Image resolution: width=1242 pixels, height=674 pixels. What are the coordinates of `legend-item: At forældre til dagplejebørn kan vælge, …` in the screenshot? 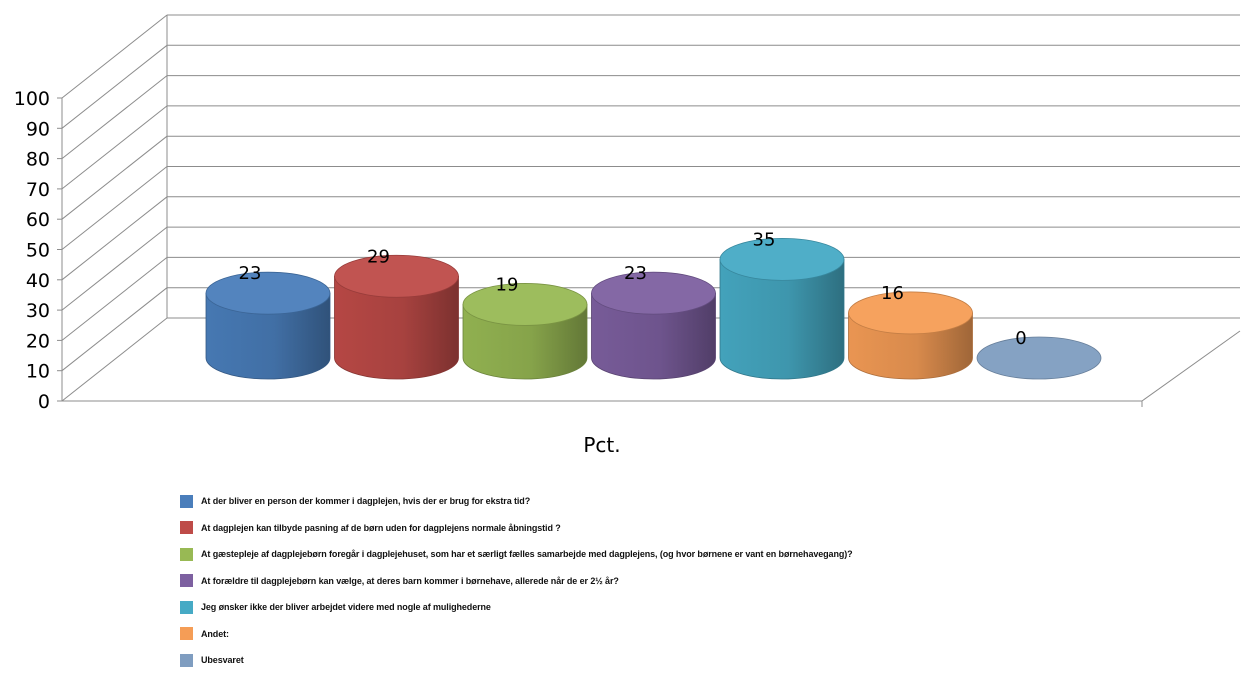 It's located at (705, 581).